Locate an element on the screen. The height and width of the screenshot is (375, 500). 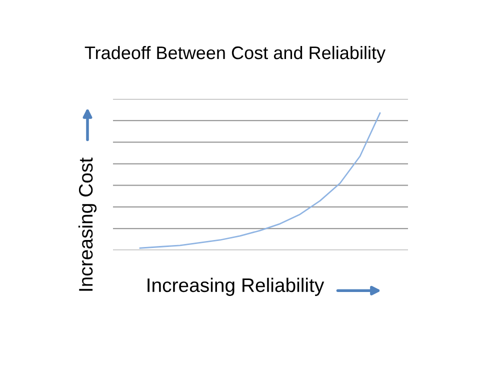
chart-title: Tradeoff Between Cost and Reliability is located at coordinates (235, 54).